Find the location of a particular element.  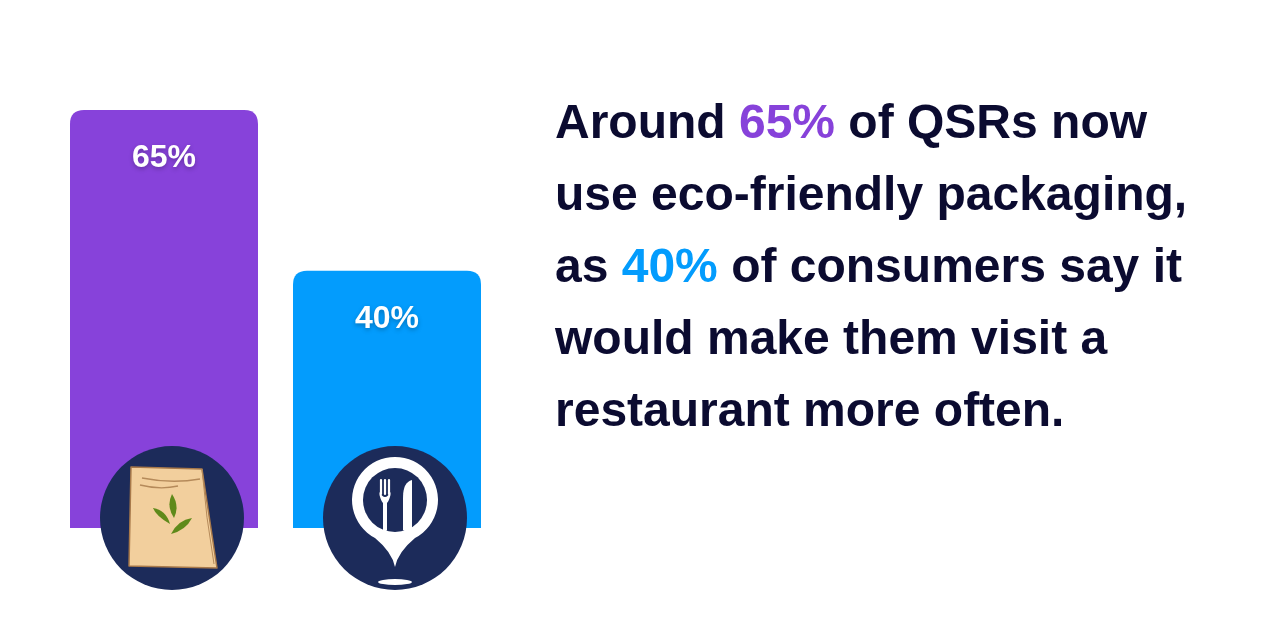

data-label: 65% is located at coordinates (164, 156).